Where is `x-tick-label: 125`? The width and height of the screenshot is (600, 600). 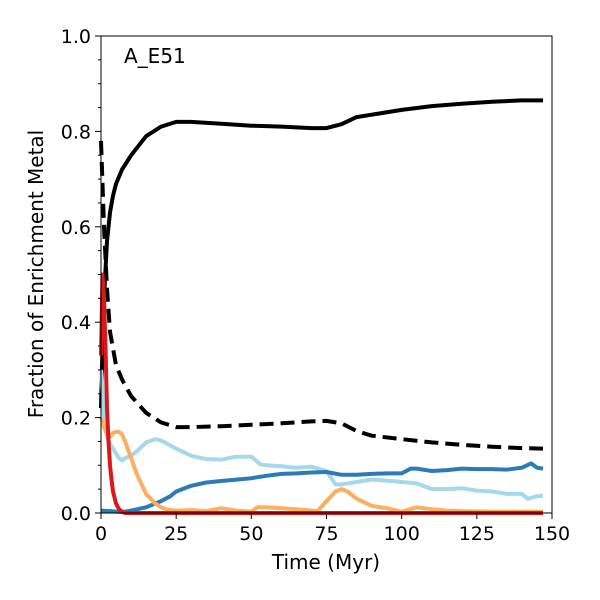
x-tick-label: 125 is located at coordinates (477, 534).